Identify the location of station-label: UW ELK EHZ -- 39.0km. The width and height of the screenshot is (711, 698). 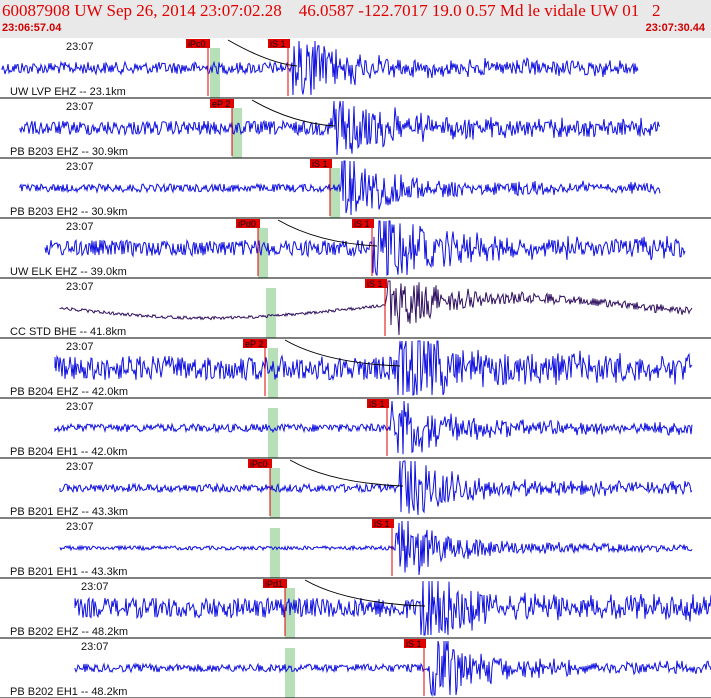
(68, 272).